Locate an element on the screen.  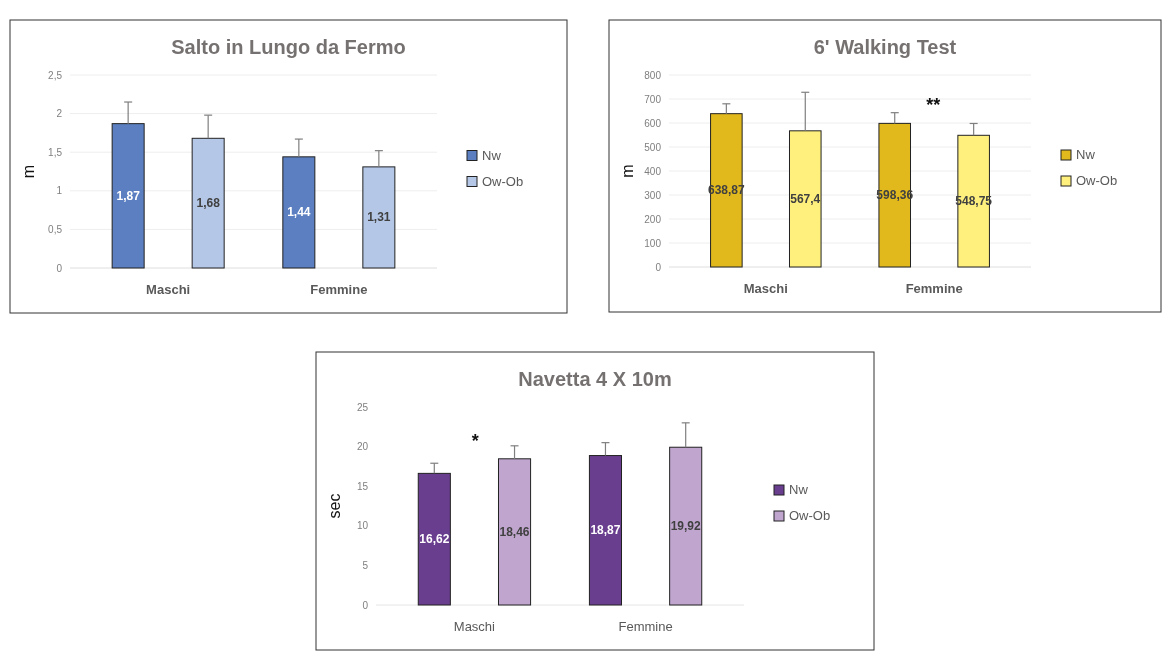
data-label: 18,46 is located at coordinates (514, 531).